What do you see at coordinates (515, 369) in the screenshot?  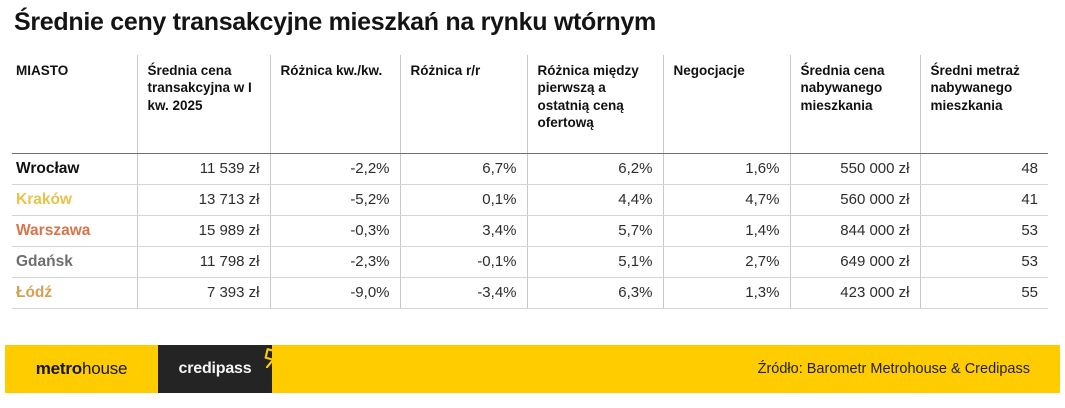 I see `footer-spacer` at bounding box center [515, 369].